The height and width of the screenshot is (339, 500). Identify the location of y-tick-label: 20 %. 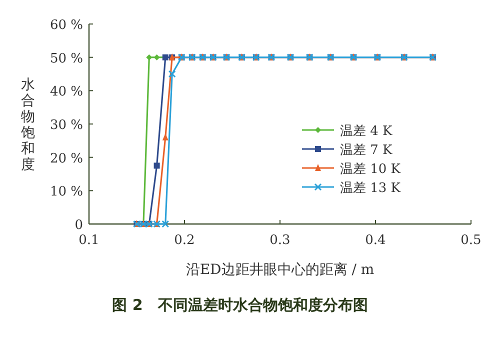
(66, 158).